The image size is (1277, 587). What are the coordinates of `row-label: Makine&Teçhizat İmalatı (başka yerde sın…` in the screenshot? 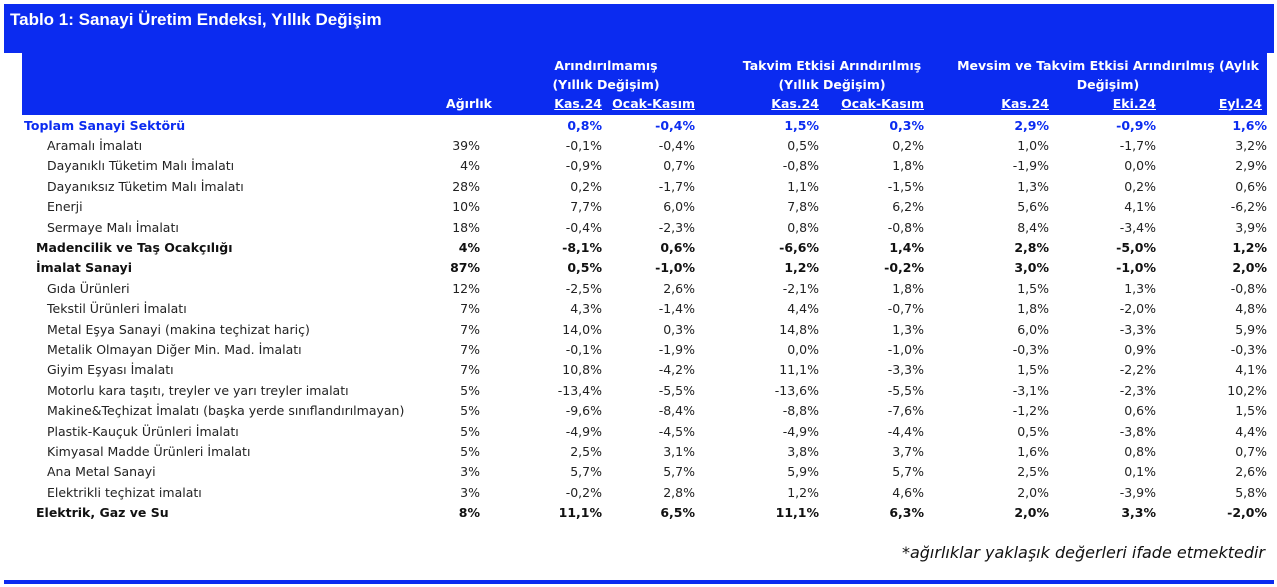 It's located at (226, 411).